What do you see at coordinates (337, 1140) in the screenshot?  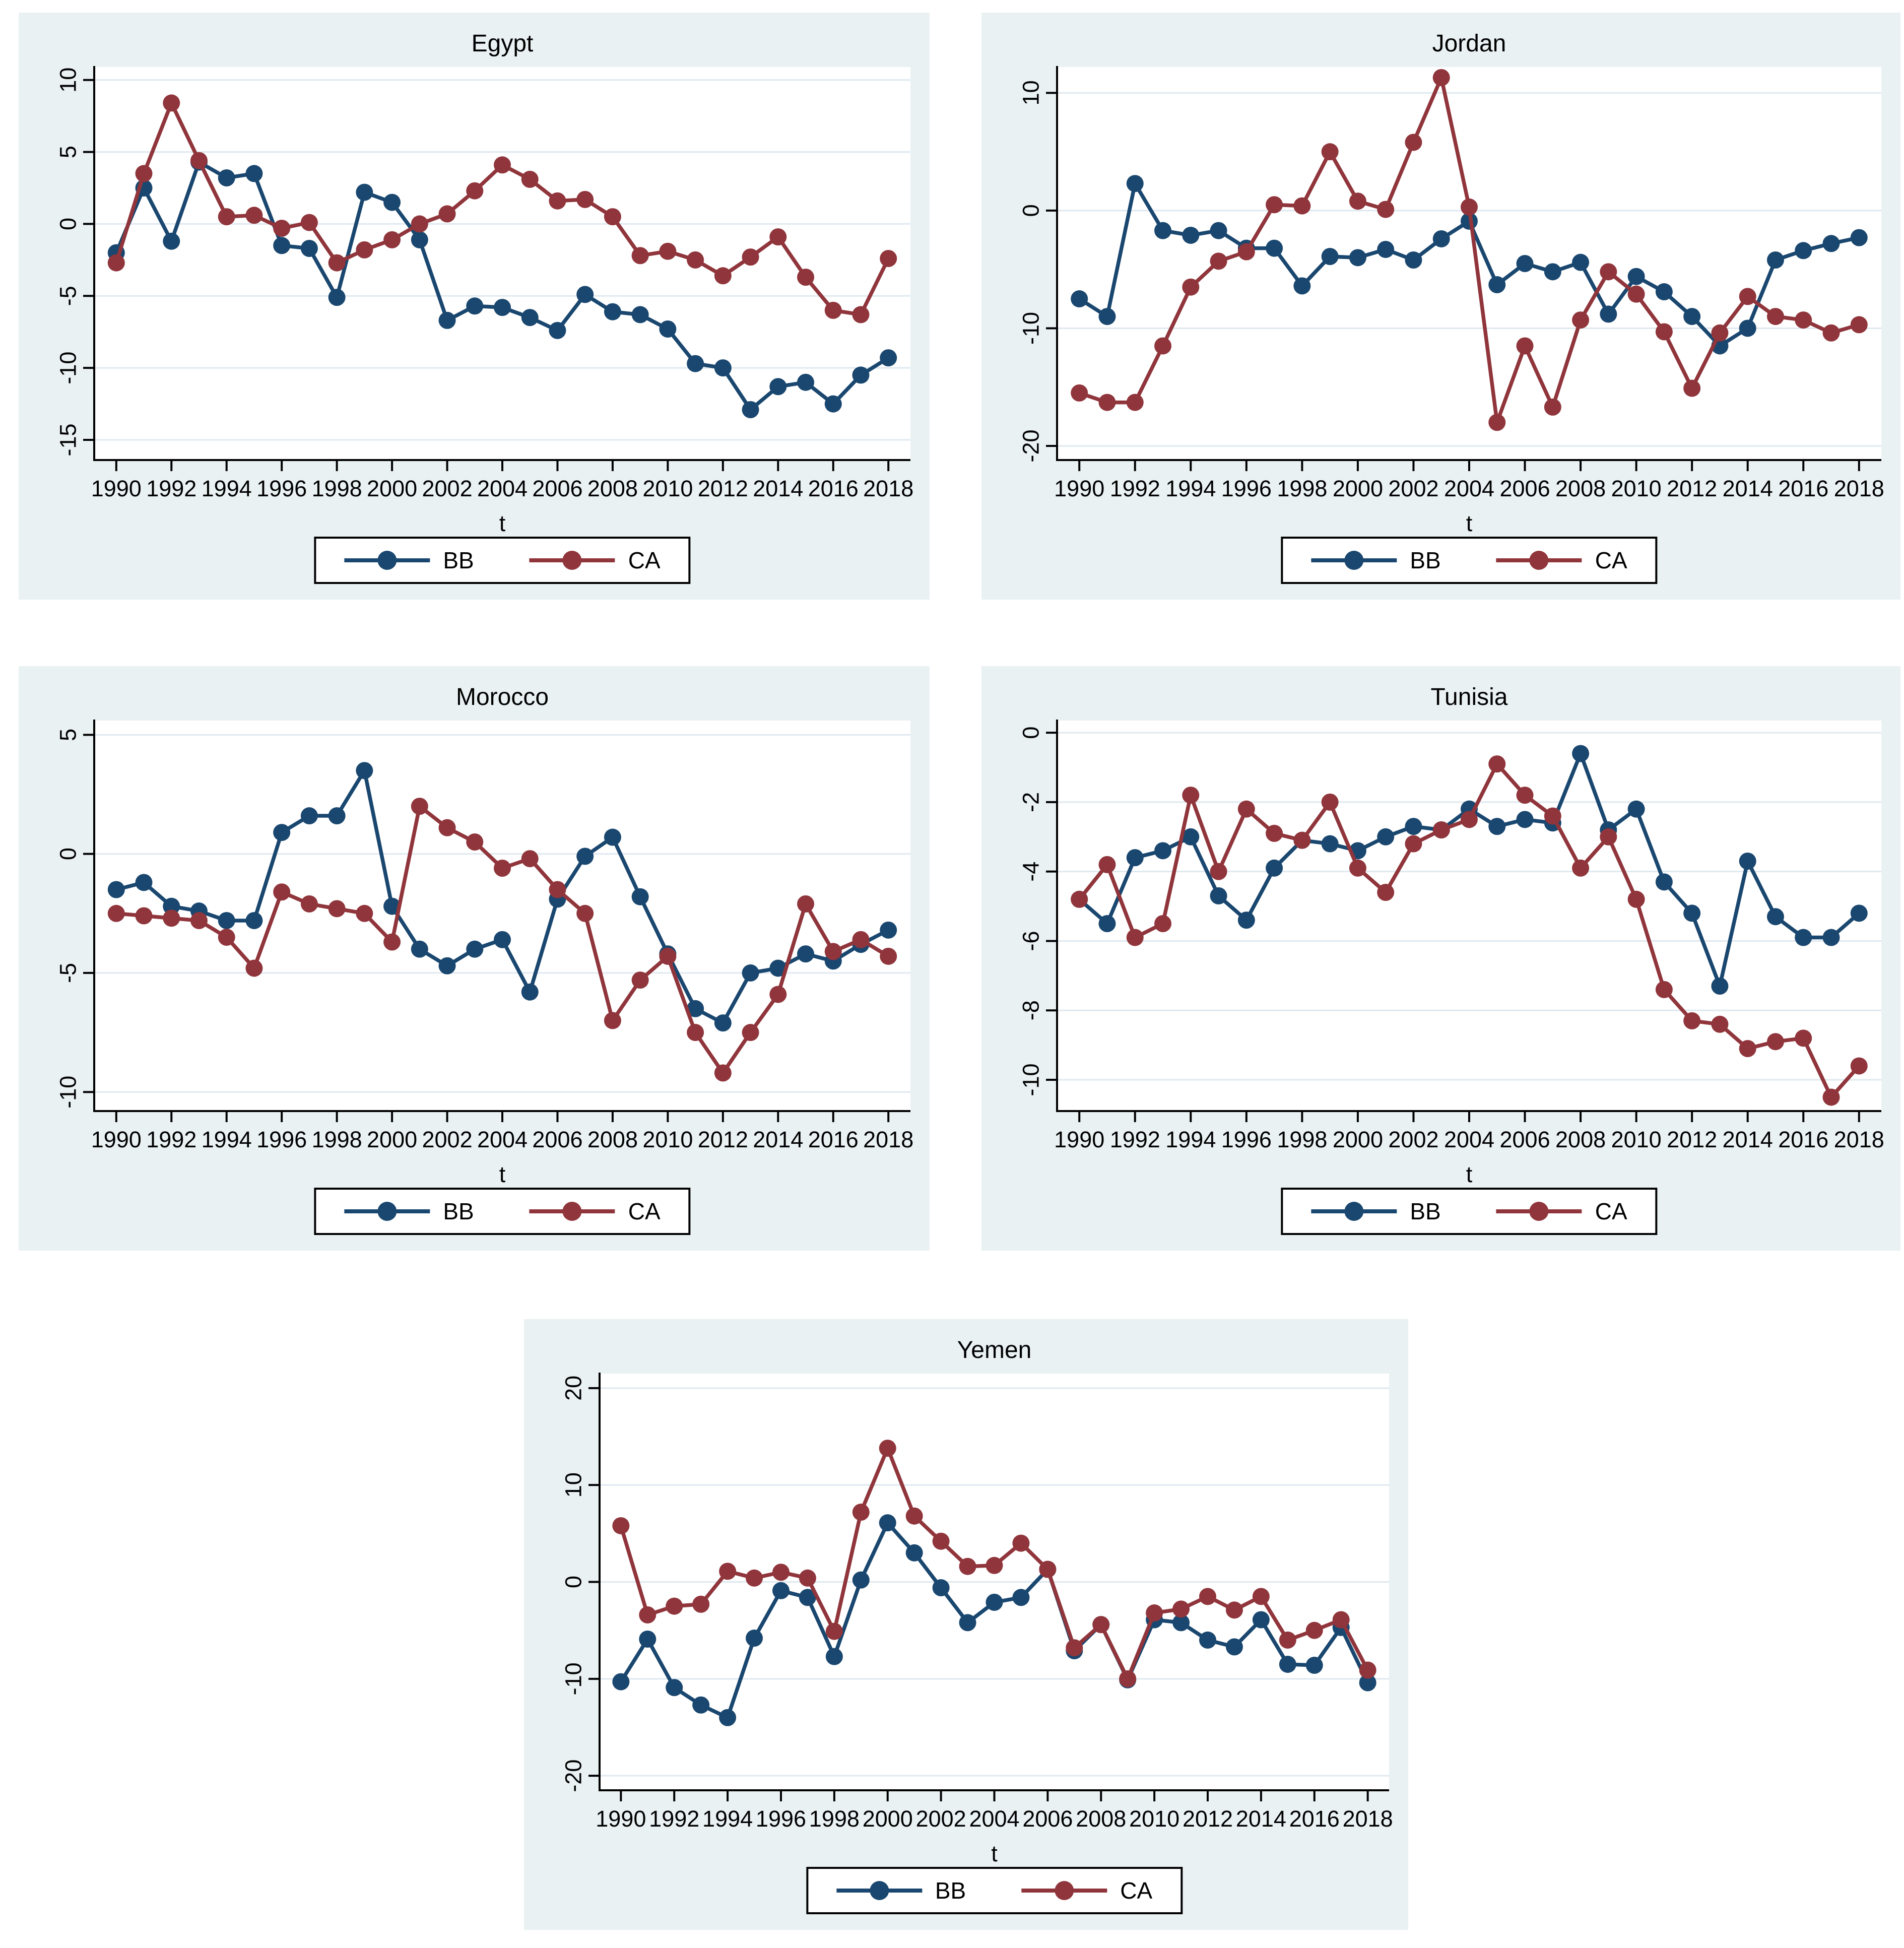 I see `x-tick-label: 1998` at bounding box center [337, 1140].